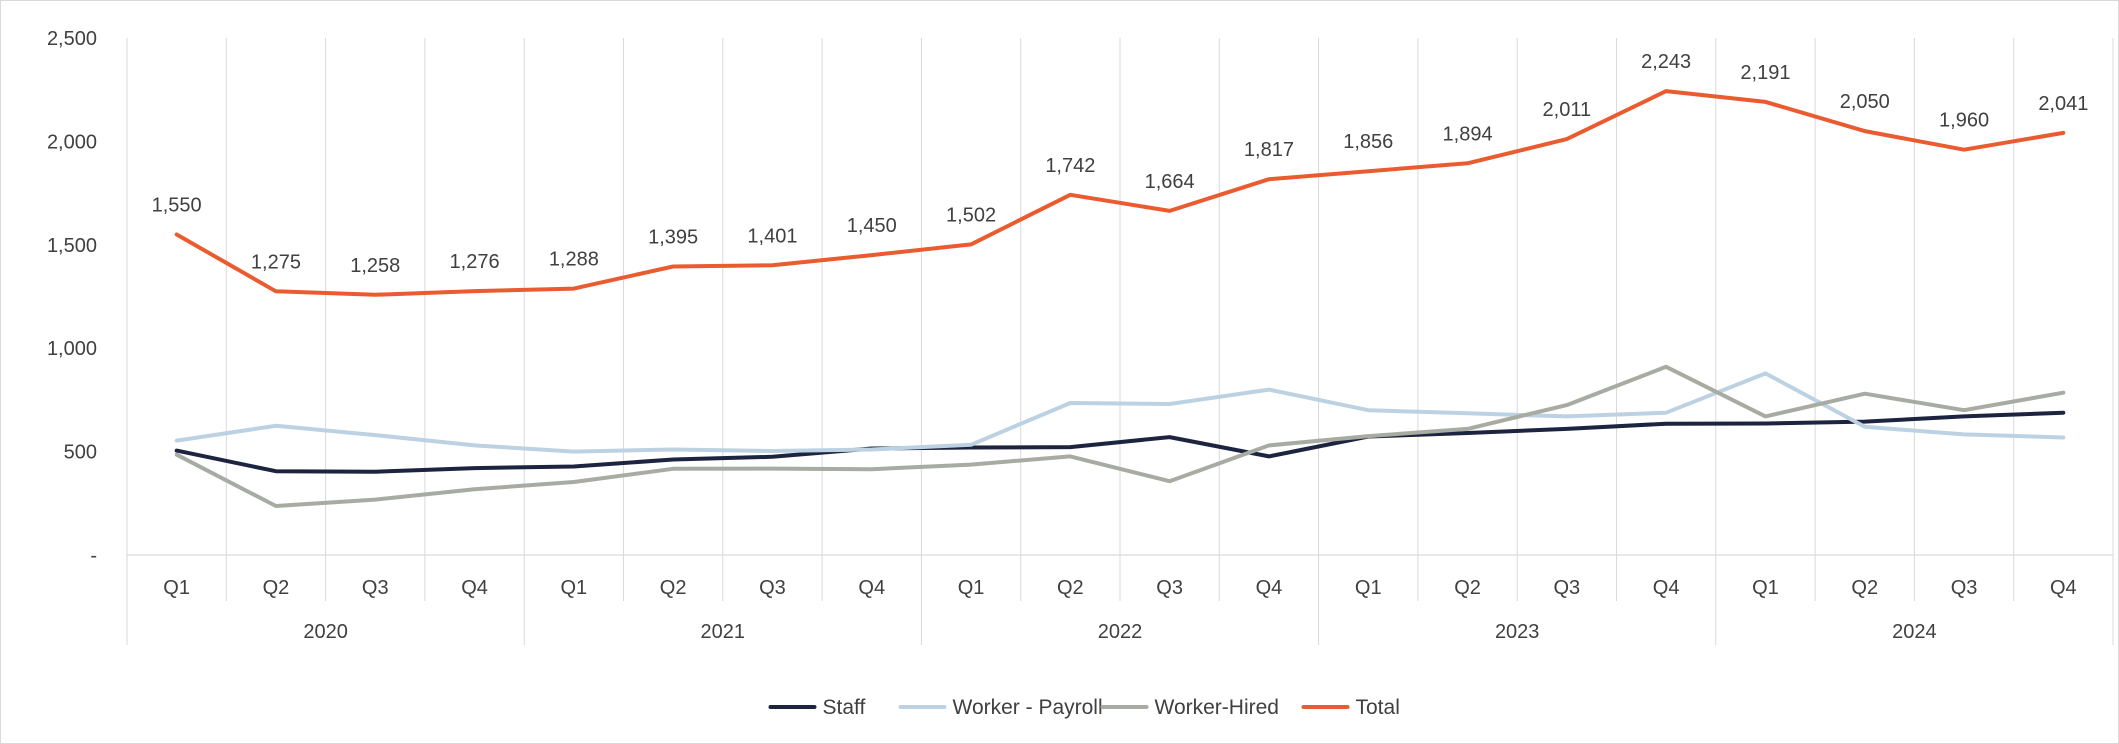 The height and width of the screenshot is (744, 2119). I want to click on y-tick-label: 1,000, so click(72, 349).